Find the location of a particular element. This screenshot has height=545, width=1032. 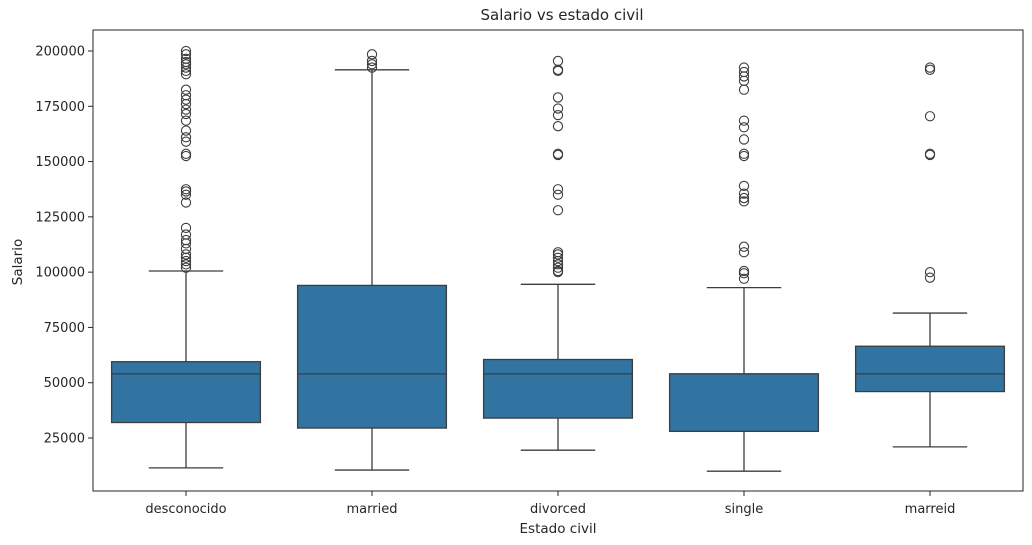

y-tick-label: 75000 is located at coordinates (64, 328).